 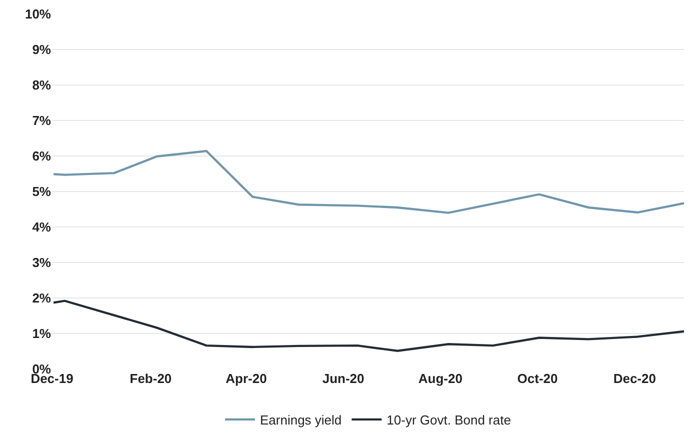 I want to click on y-tick-label: 7%, so click(x=42, y=120).